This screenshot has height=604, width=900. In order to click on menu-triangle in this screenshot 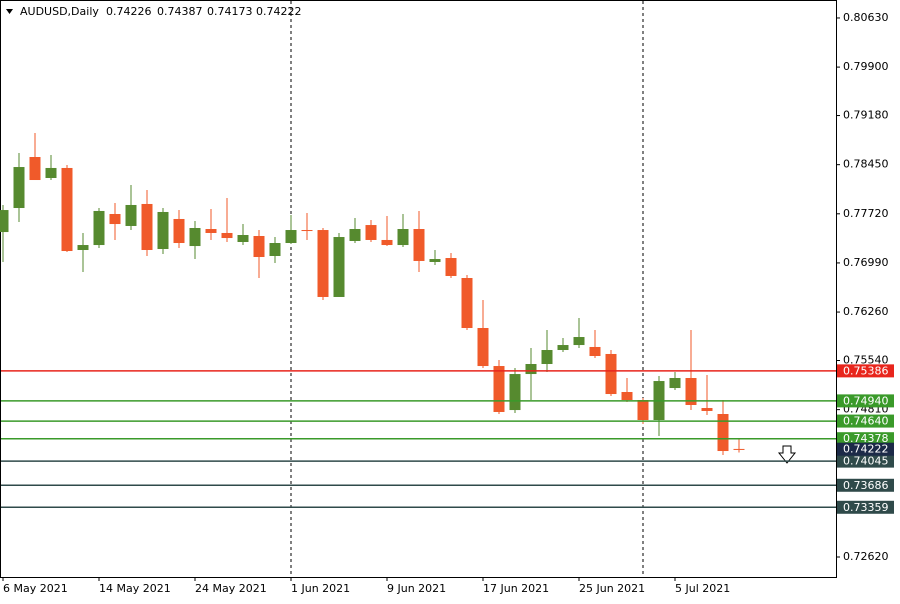, I will do `click(9, 11)`.